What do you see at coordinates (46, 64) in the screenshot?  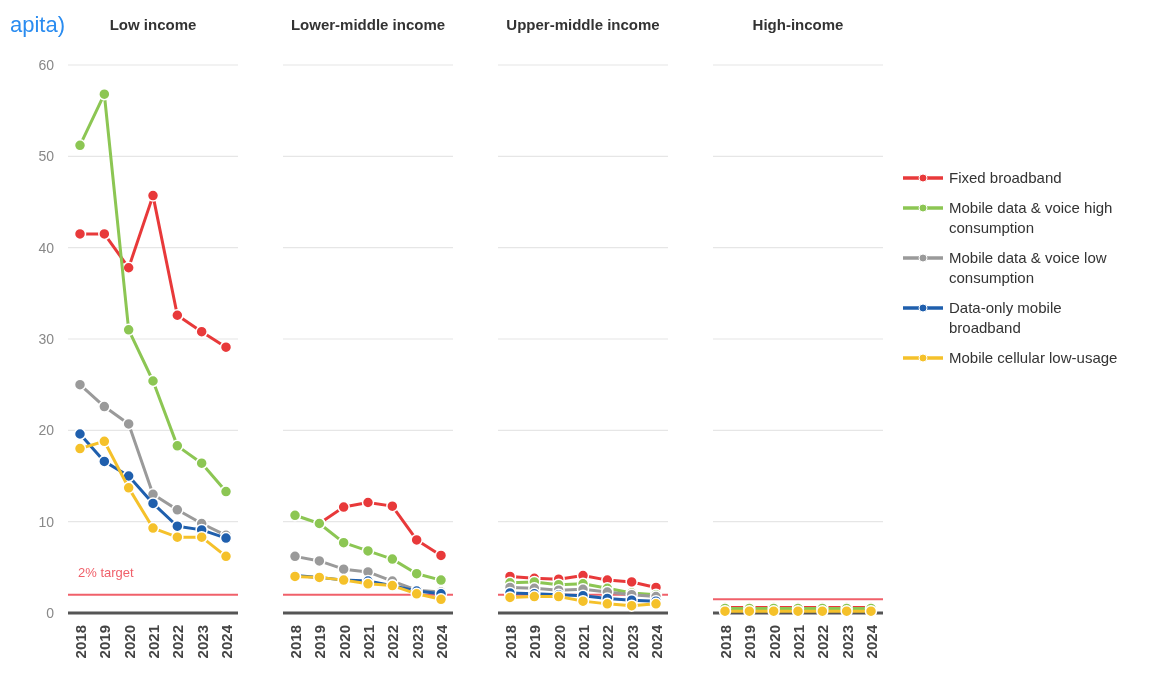 I see `y-tick-label: 60` at bounding box center [46, 64].